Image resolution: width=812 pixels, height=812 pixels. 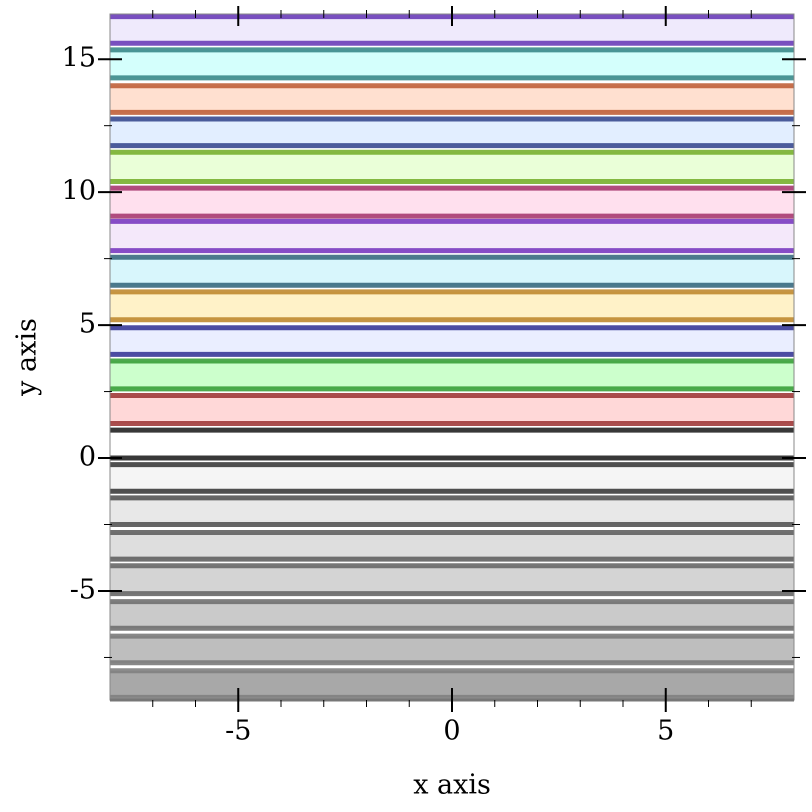 I want to click on x-tick-label: -5, so click(x=238, y=731).